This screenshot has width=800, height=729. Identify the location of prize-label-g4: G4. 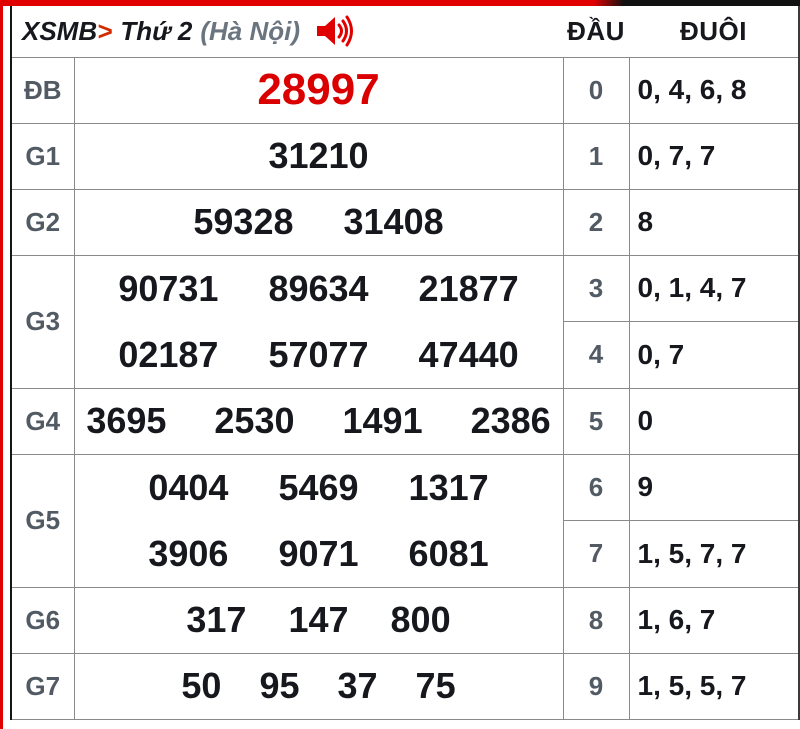
(42, 421).